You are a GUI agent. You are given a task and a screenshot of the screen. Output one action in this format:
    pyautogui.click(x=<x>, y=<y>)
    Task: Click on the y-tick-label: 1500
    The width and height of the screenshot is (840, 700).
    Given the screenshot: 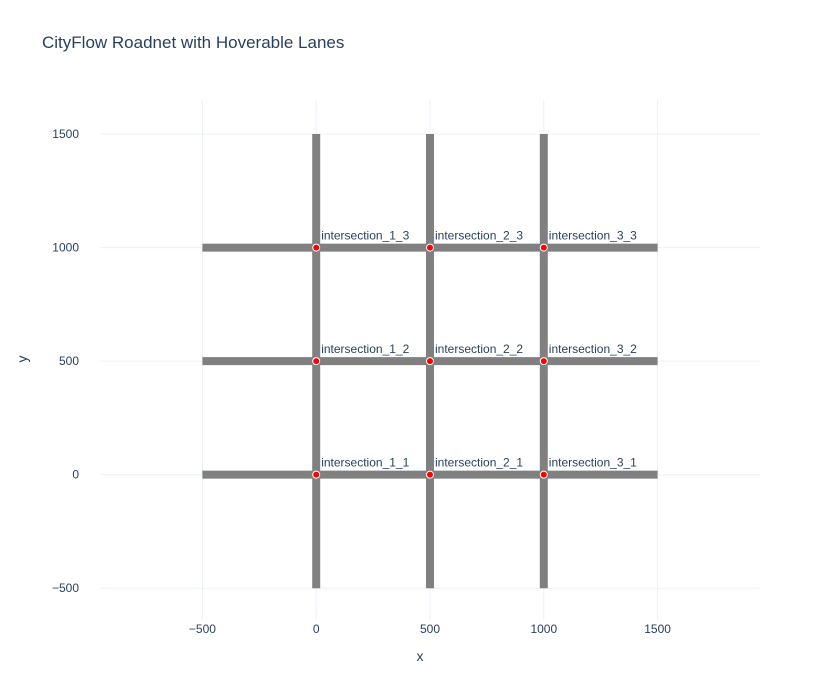 What is the action you would take?
    pyautogui.click(x=65, y=134)
    